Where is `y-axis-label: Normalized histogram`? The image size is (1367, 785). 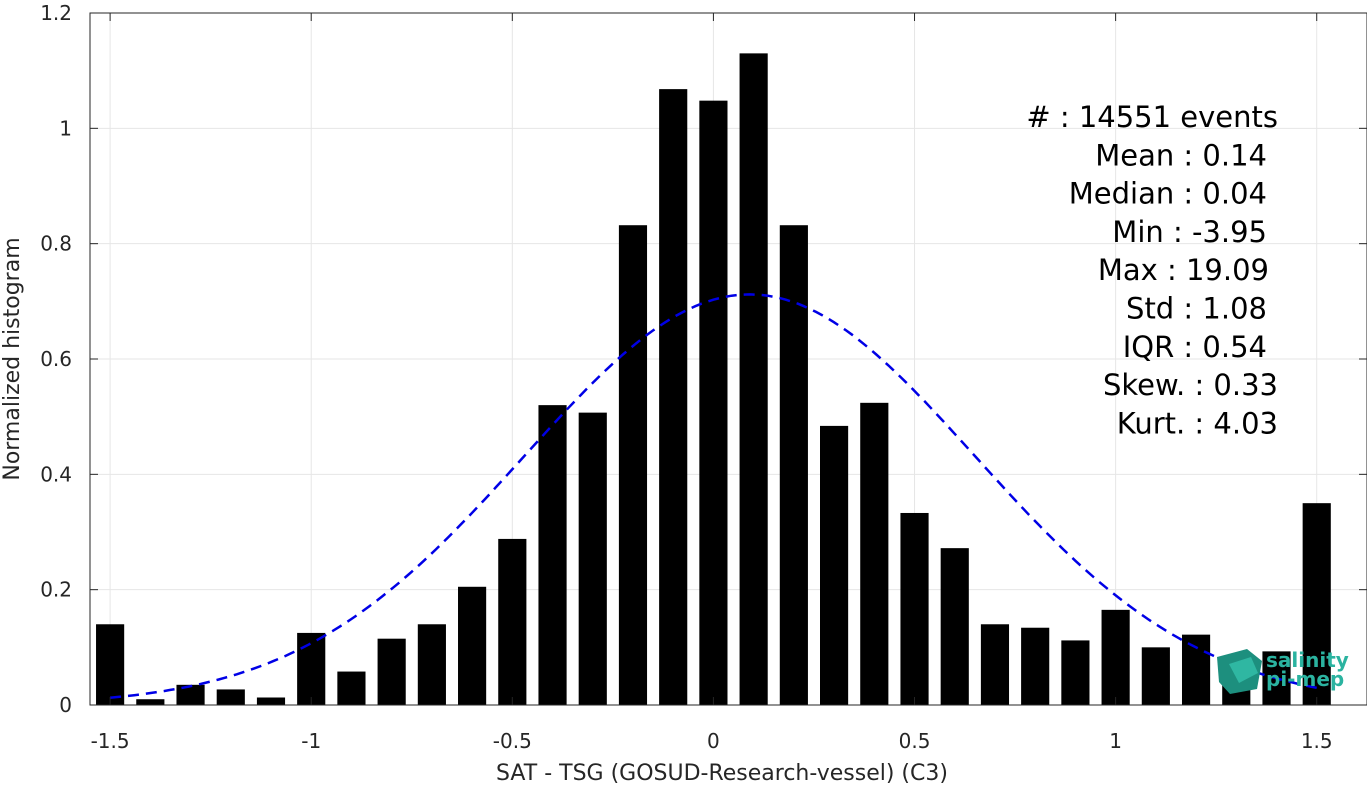
y-axis-label: Normalized histogram is located at coordinates (12, 358).